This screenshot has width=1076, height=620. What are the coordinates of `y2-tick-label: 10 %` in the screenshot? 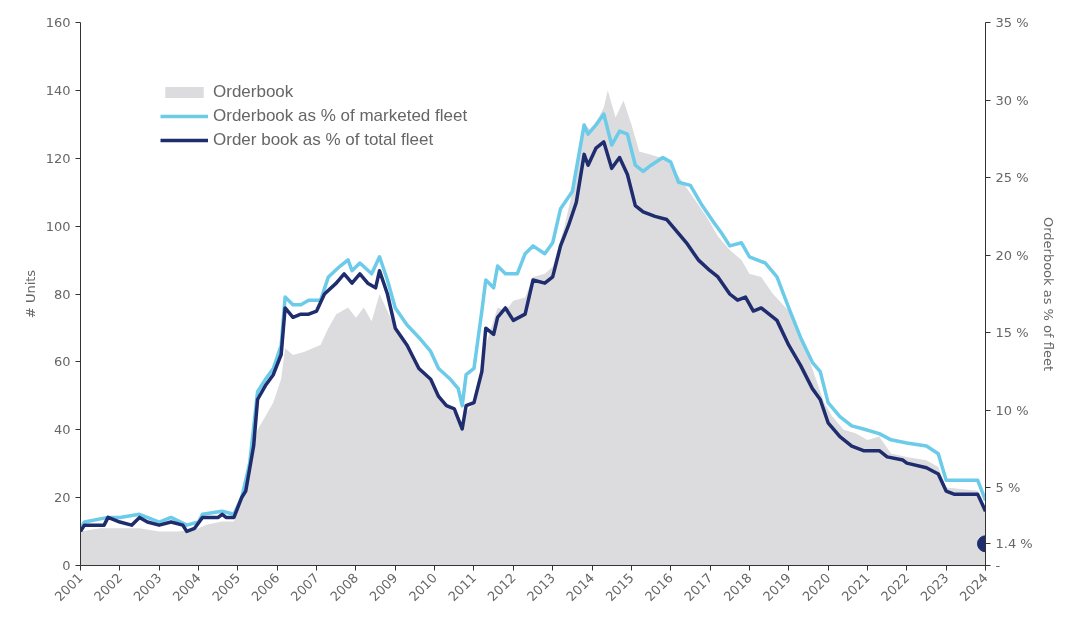 It's located at (1012, 410).